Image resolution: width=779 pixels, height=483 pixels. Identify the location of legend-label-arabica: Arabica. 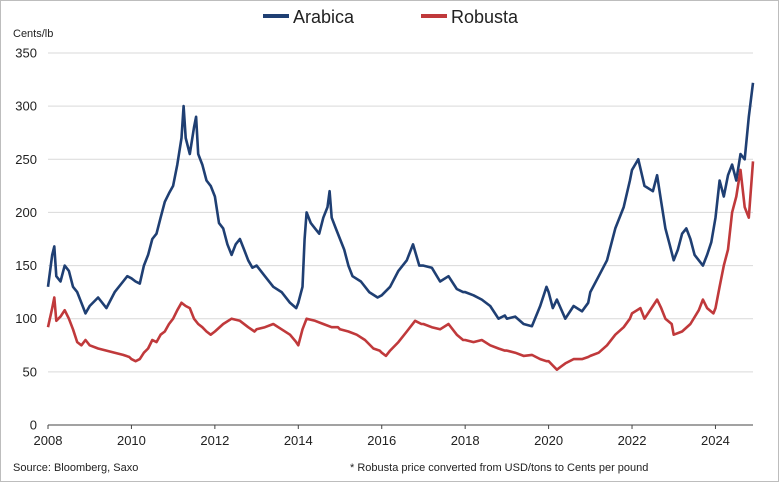
(324, 17).